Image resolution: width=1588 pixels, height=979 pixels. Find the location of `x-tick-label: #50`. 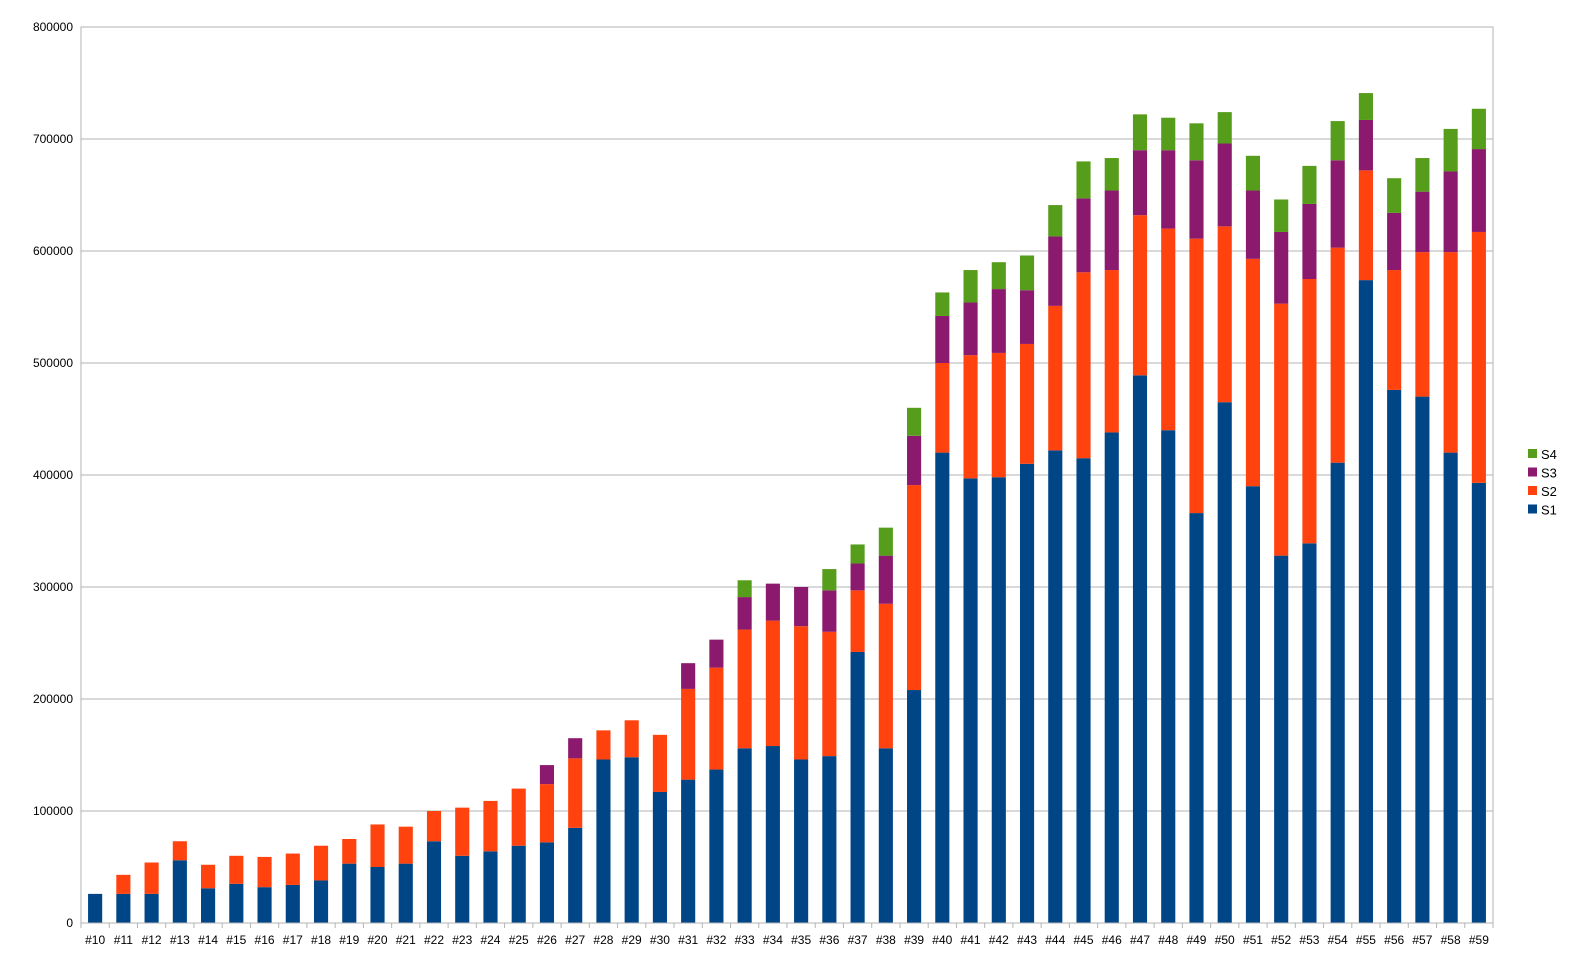

x-tick-label: #50 is located at coordinates (1225, 940).